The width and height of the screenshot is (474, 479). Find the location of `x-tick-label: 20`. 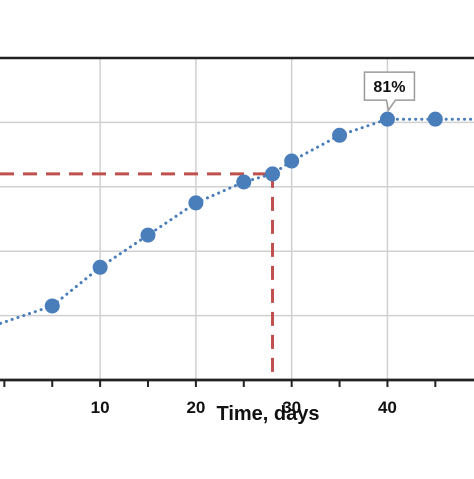

x-tick-label: 20 is located at coordinates (195, 407).